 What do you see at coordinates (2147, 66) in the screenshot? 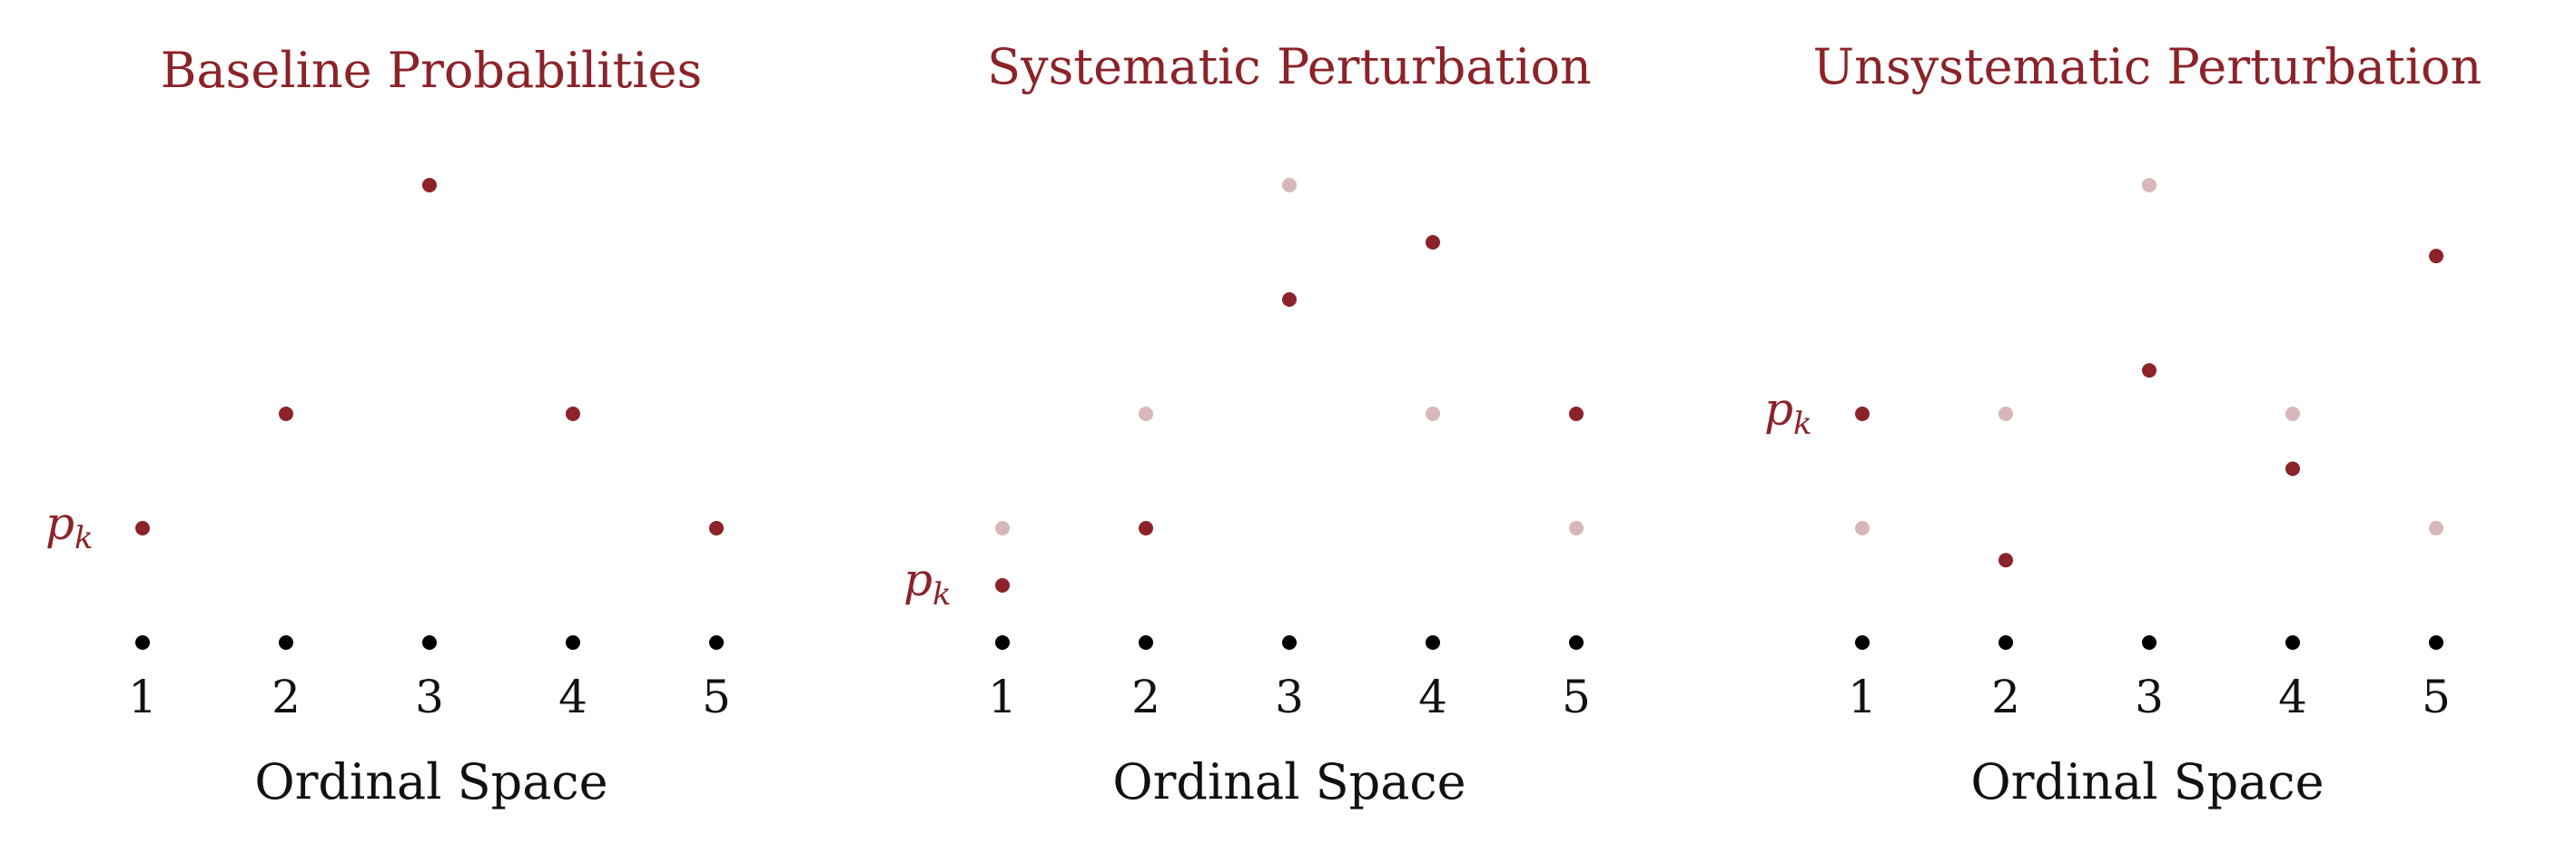
I see `panel-title: Unsystematic Perturbation` at bounding box center [2147, 66].